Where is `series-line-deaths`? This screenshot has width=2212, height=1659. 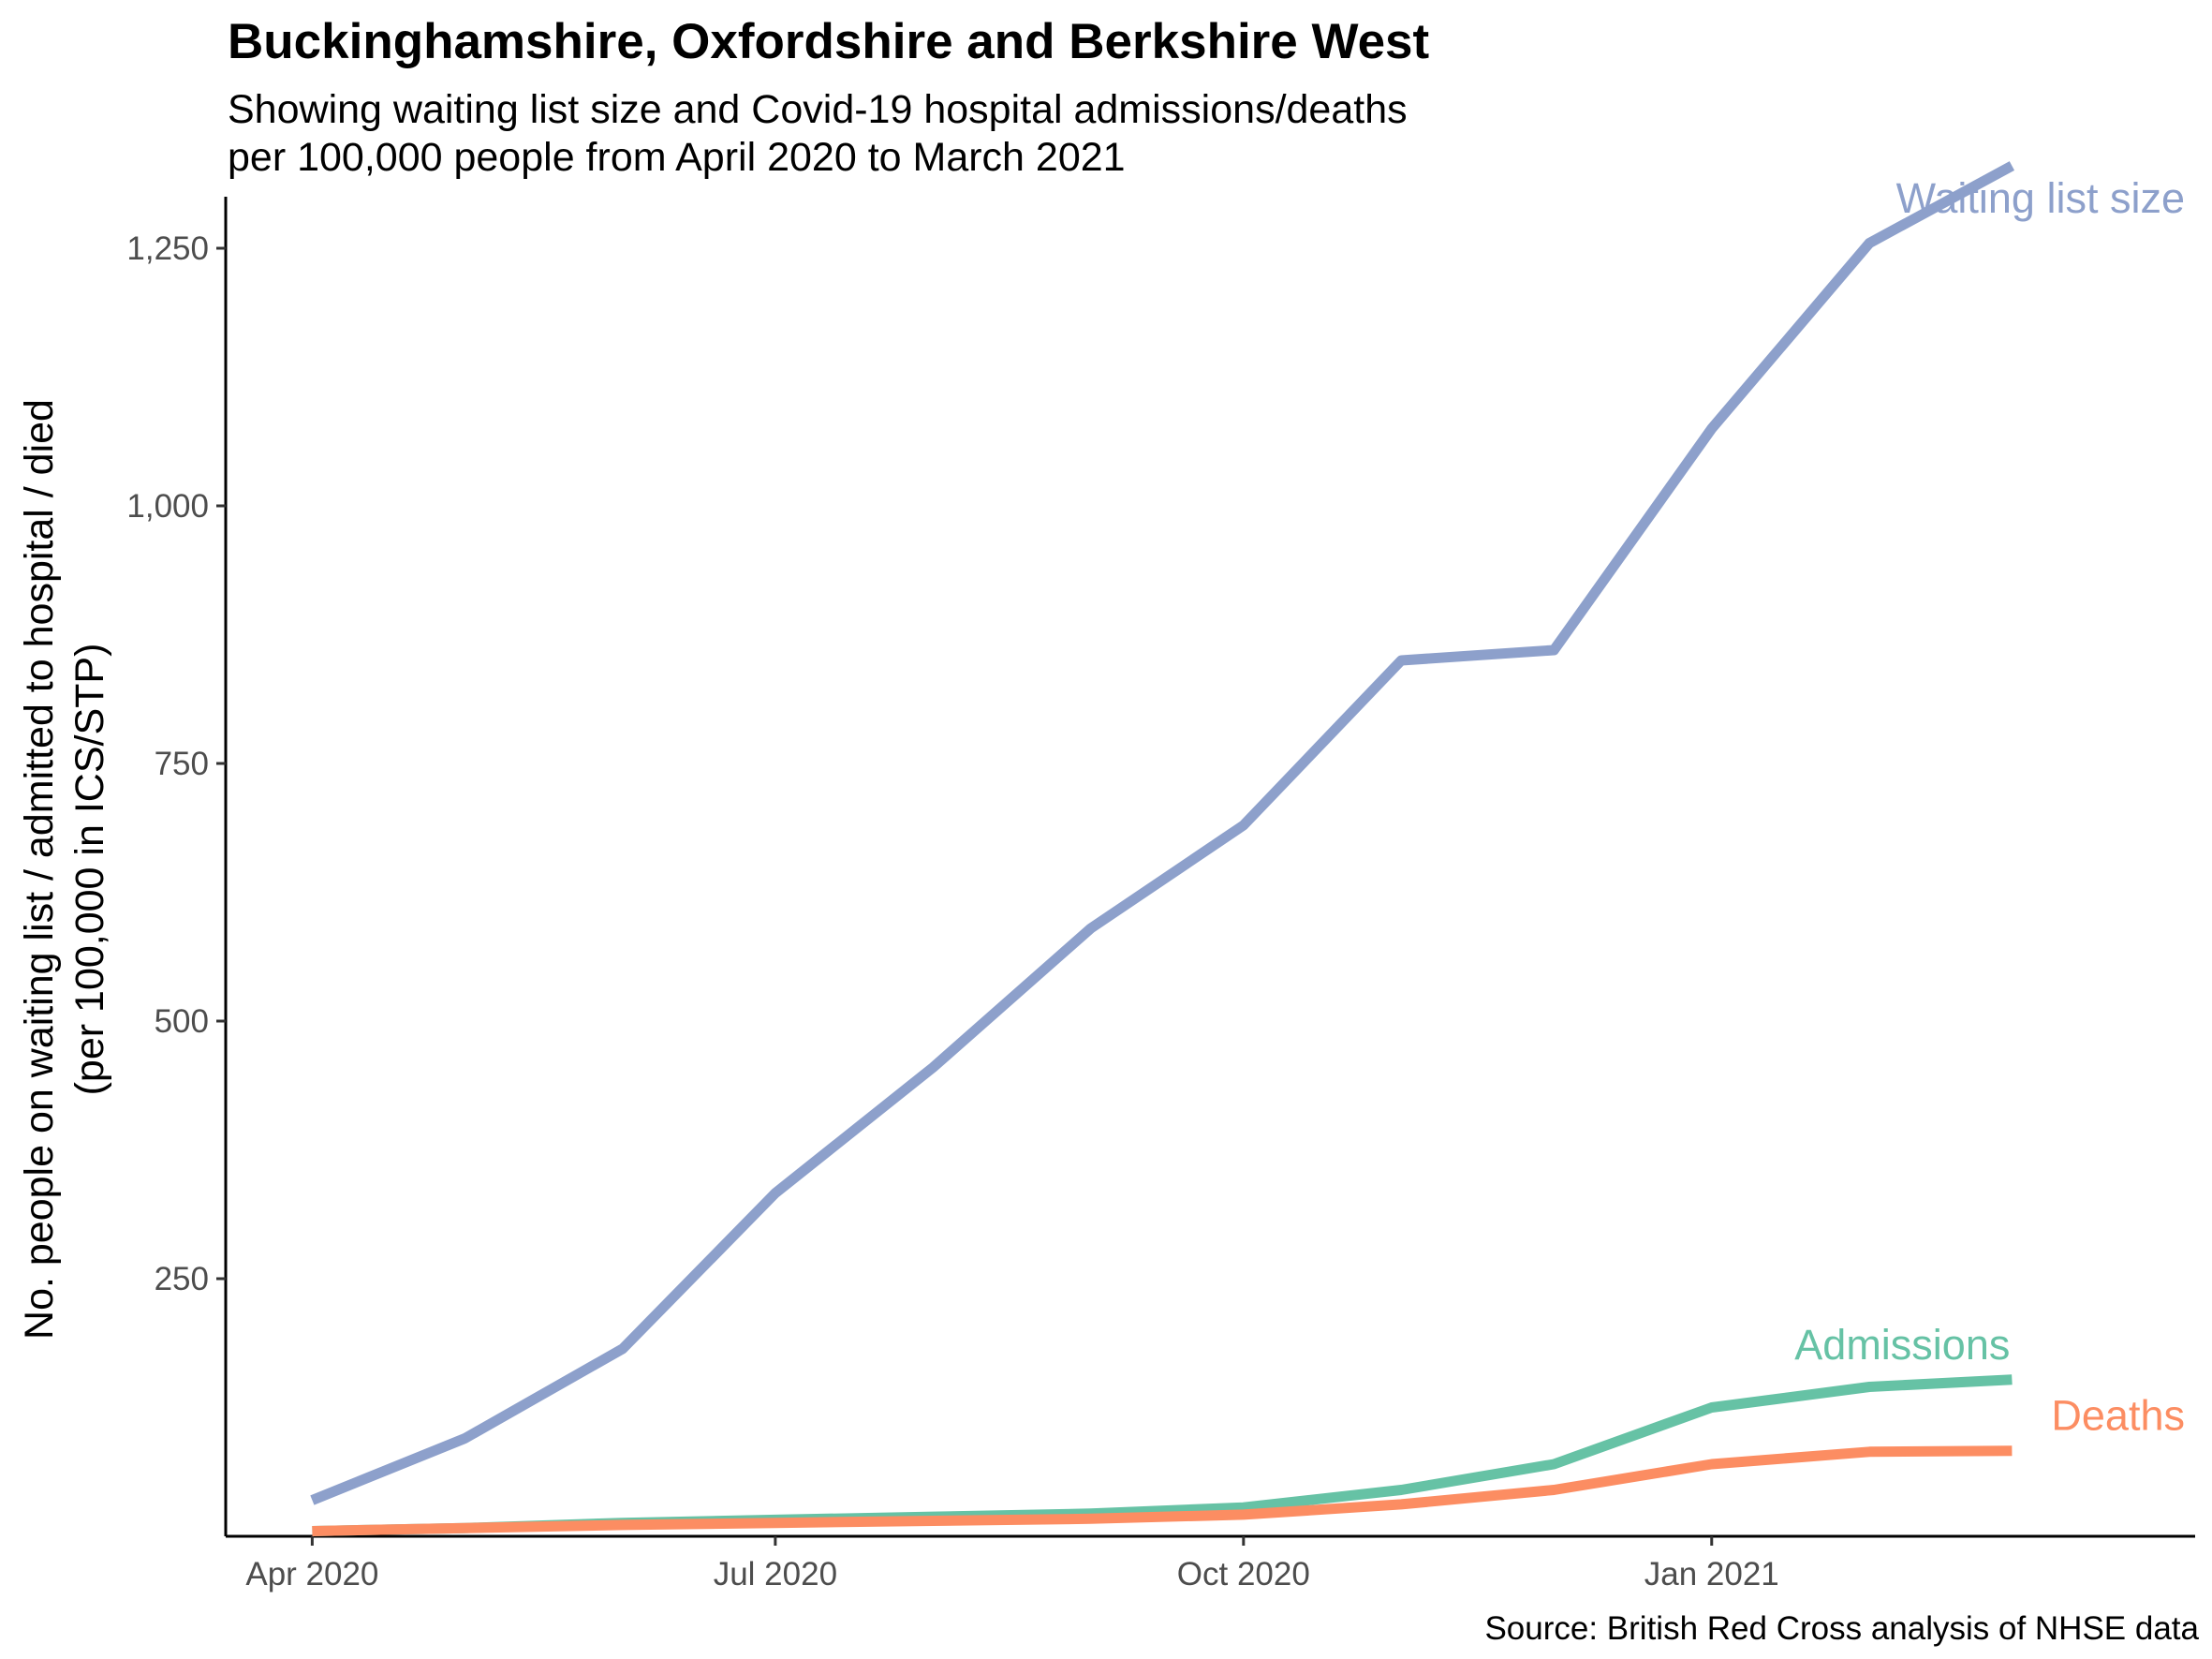
series-line-deaths is located at coordinates (1162, 1491).